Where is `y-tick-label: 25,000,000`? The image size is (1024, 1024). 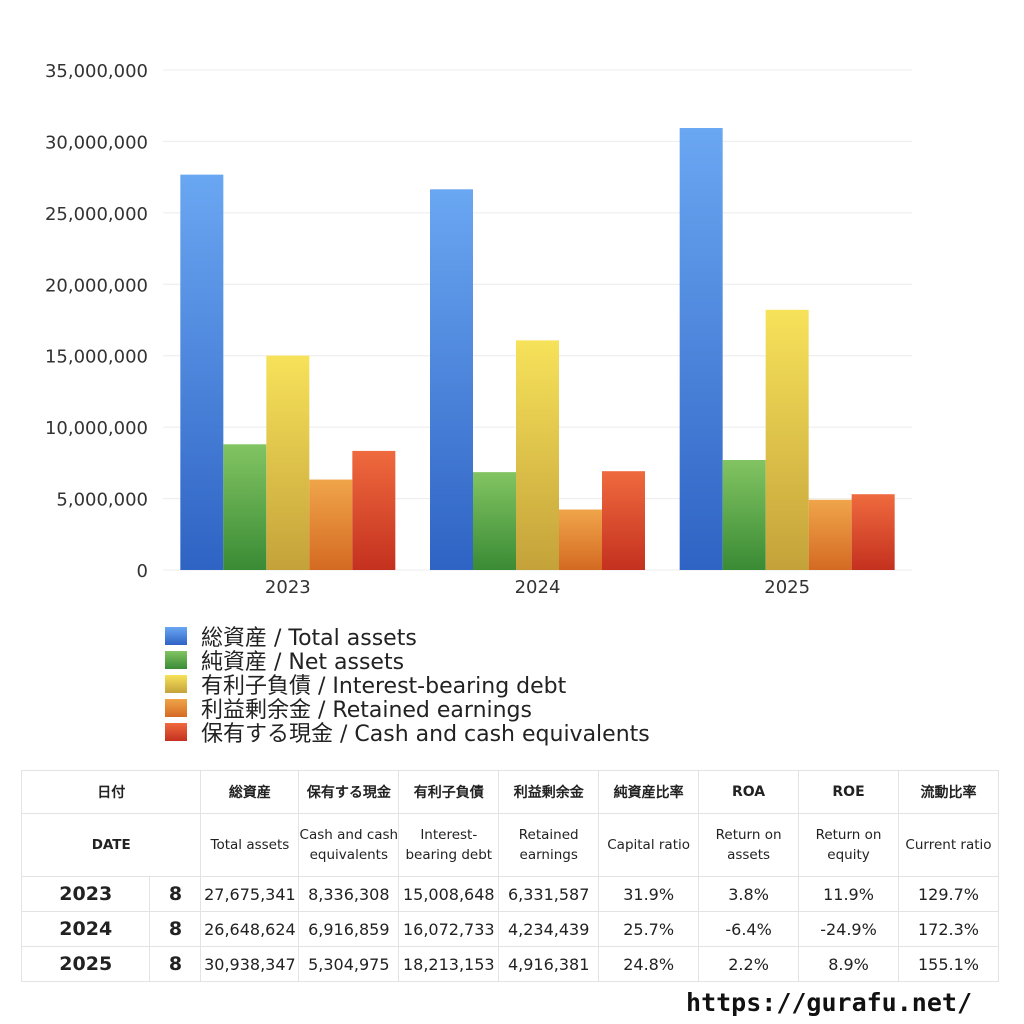
y-tick-label: 25,000,000 is located at coordinates (96, 214).